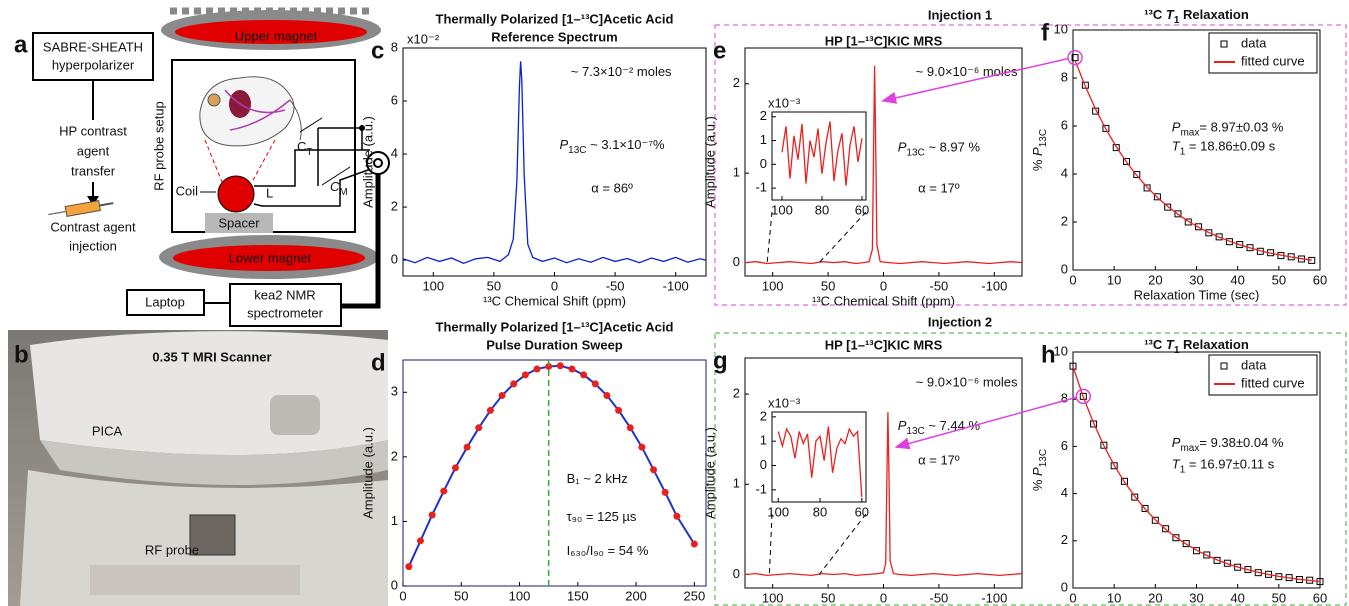 This screenshot has height=606, width=1349. I want to click on x-tick-label: 100, so click(433, 285).